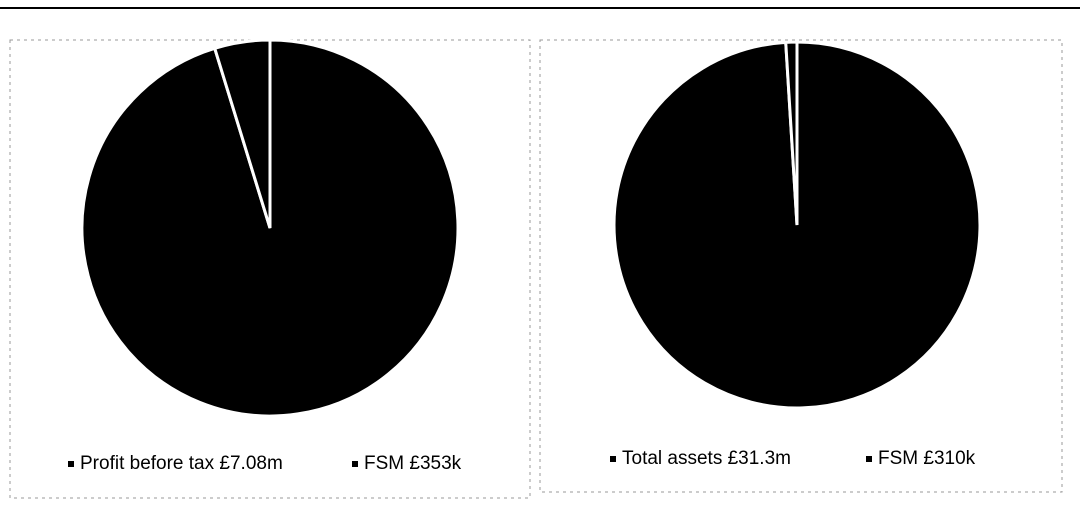 Image resolution: width=1080 pixels, height=510 pixels. What do you see at coordinates (706, 458) in the screenshot?
I see `legend-label: Total assets £31.3m` at bounding box center [706, 458].